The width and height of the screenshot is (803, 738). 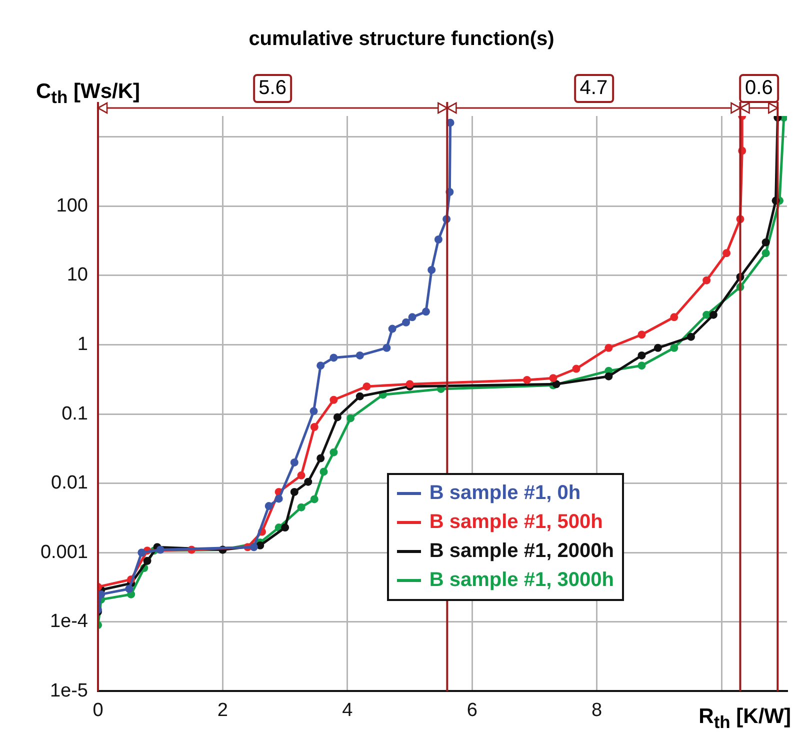 What do you see at coordinates (82, 344) in the screenshot?
I see `y-tick-label: 1` at bounding box center [82, 344].